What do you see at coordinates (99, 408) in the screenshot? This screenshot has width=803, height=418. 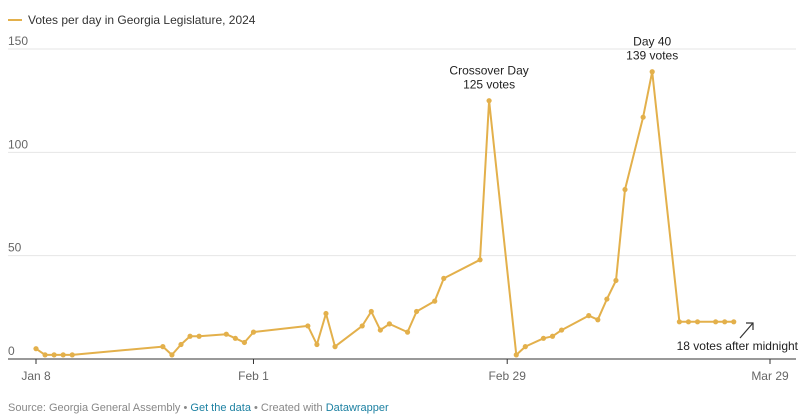 I see `footer-source: Source: Georgia General Assembly •` at bounding box center [99, 408].